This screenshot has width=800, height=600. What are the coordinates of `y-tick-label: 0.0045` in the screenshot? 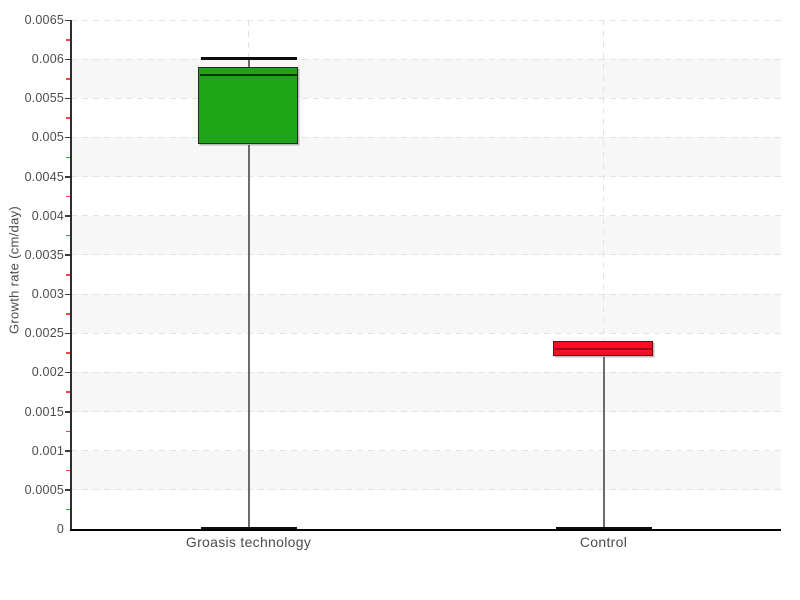 It's located at (44, 176).